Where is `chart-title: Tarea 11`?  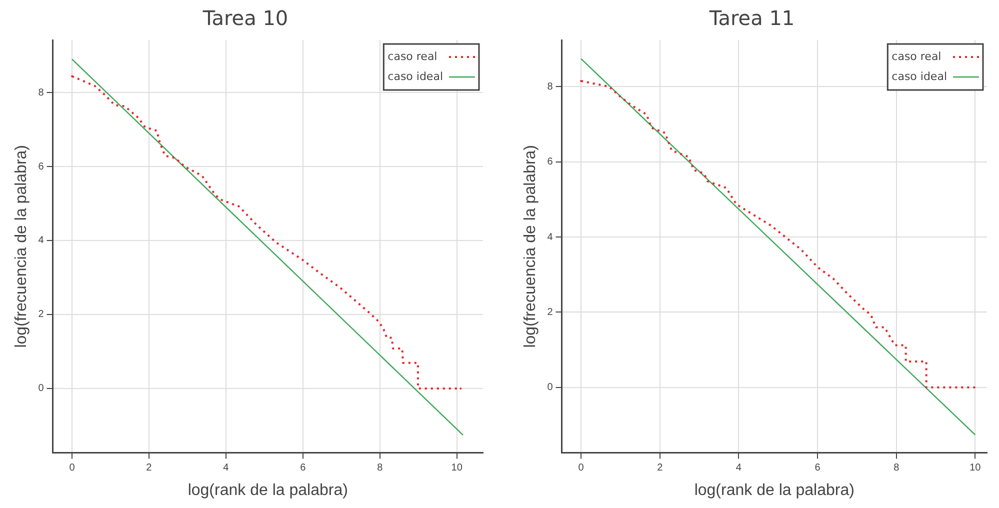 chart-title: Tarea 11 is located at coordinates (751, 18).